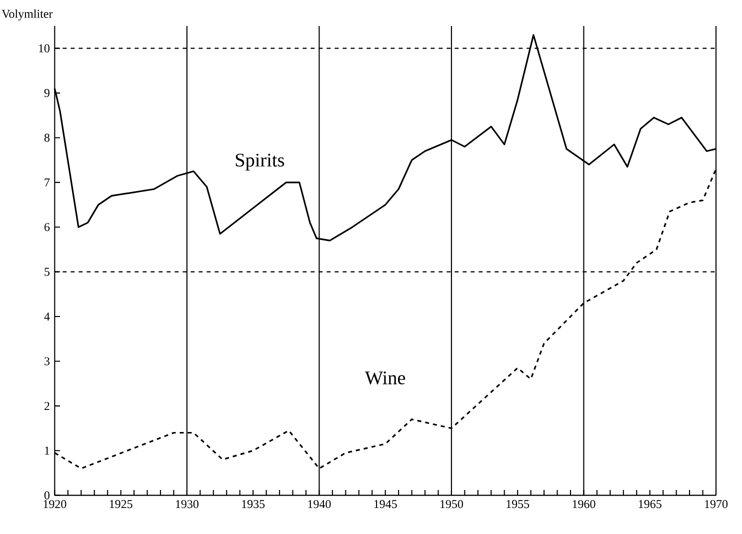 The height and width of the screenshot is (534, 742). I want to click on annotation: Wine, so click(385, 377).